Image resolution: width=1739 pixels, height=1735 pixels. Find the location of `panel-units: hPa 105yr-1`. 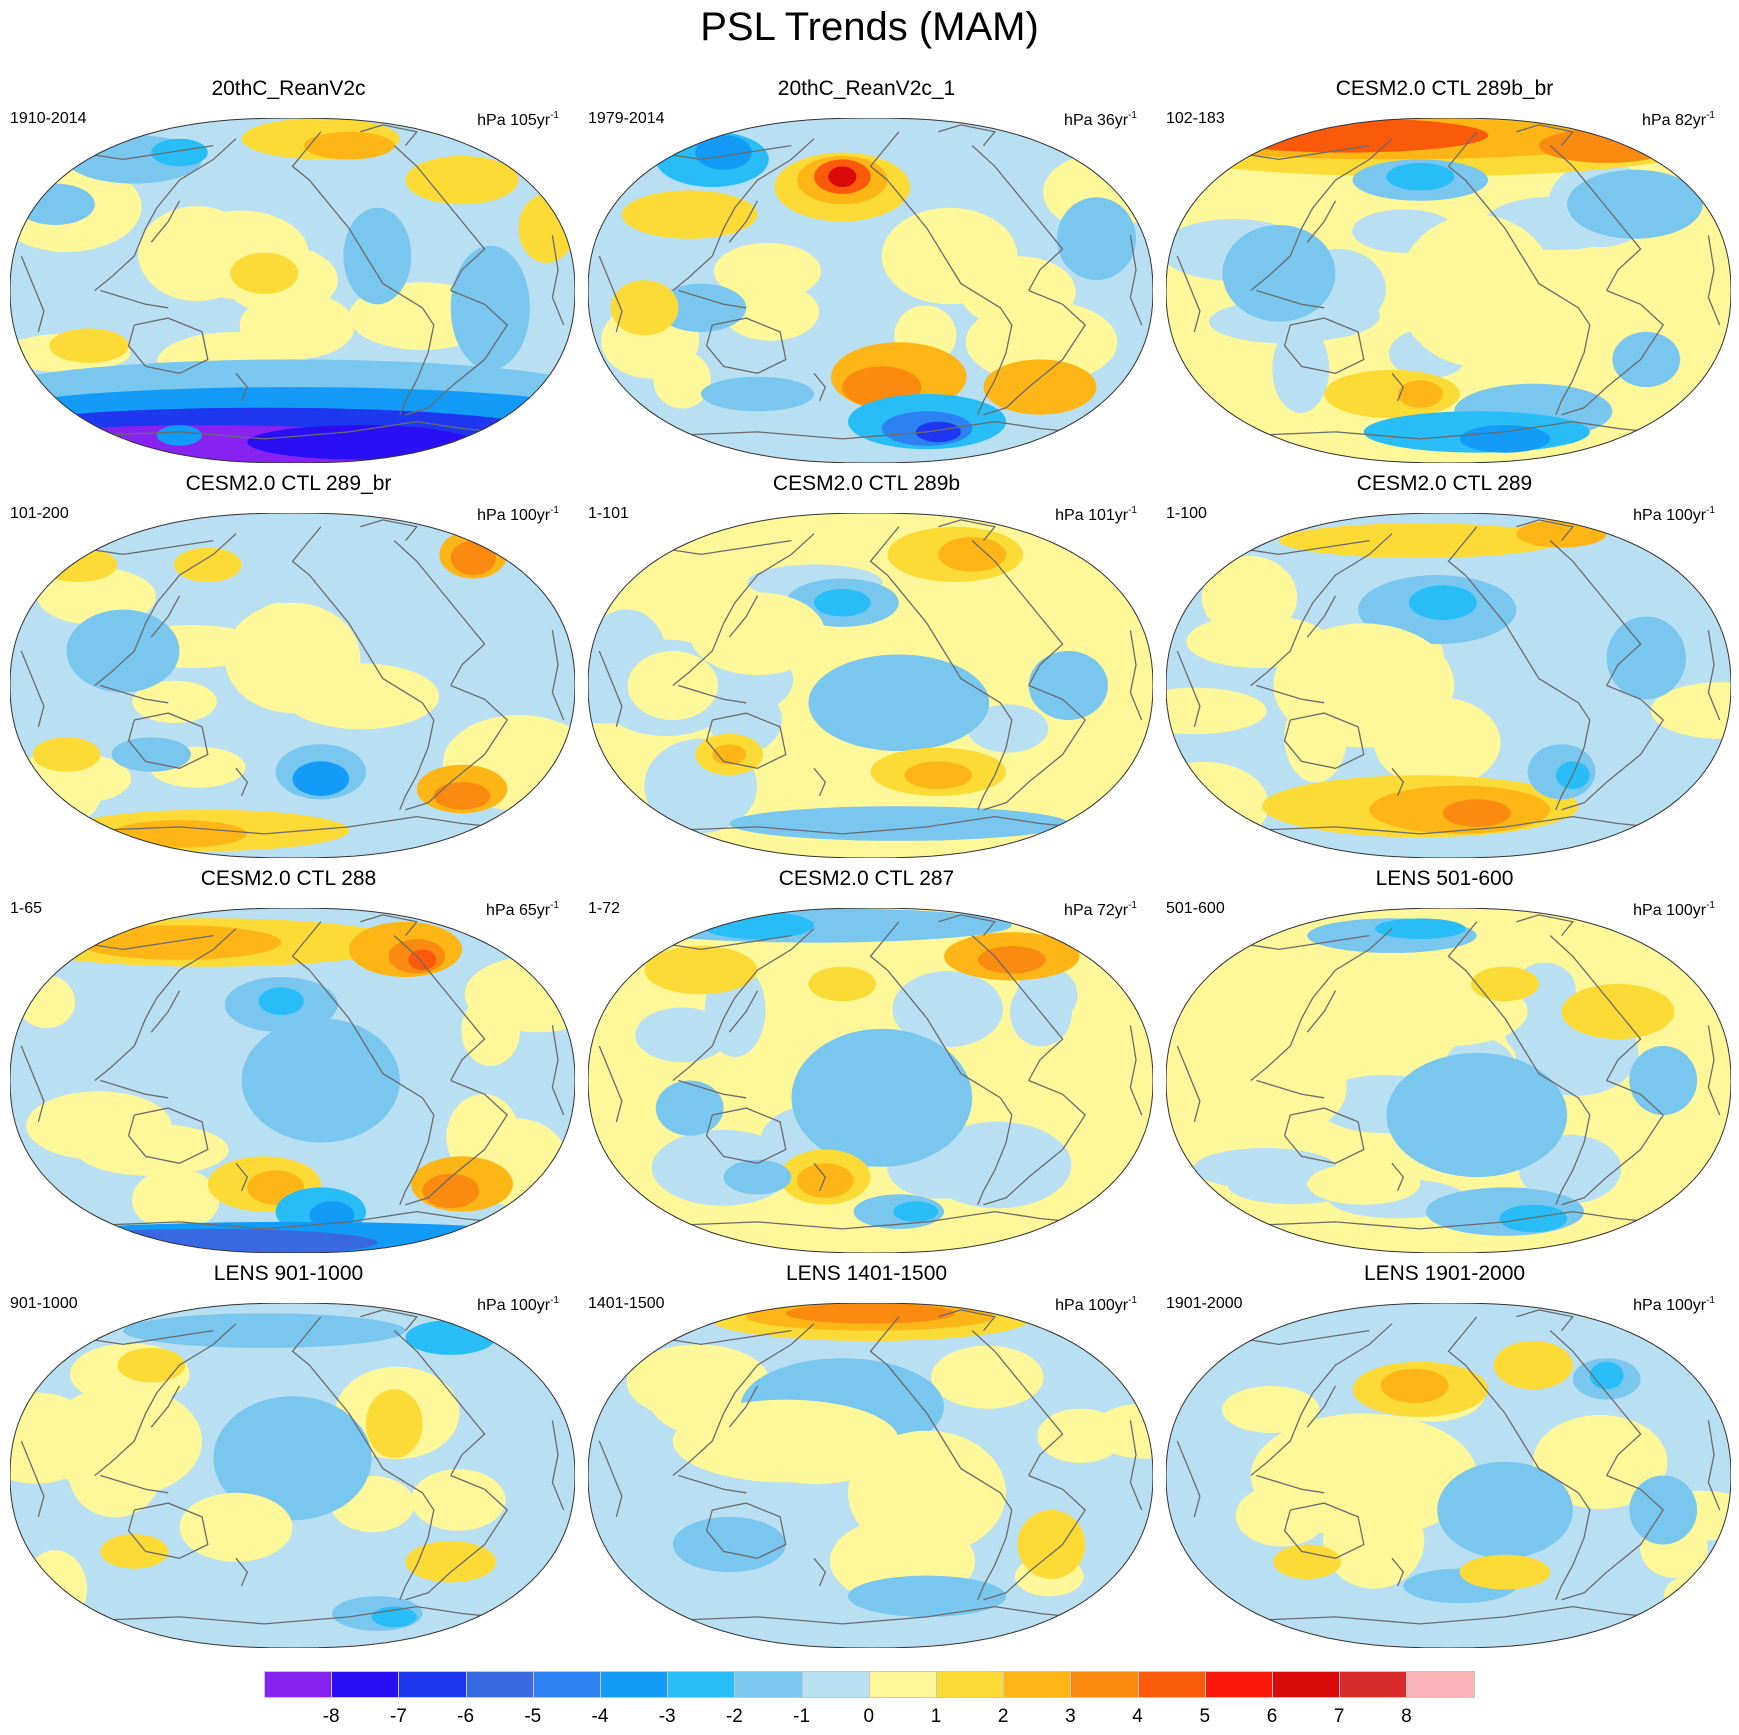

panel-units: hPa 105yr-1 is located at coordinates (518, 119).